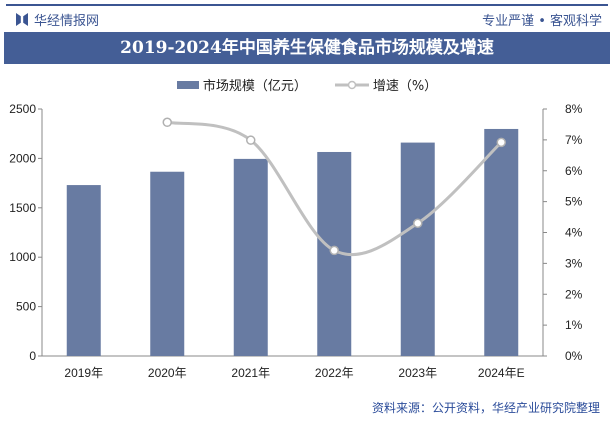  What do you see at coordinates (405, 86) in the screenshot?
I see `legend-line-label: 增速（%）` at bounding box center [405, 86].